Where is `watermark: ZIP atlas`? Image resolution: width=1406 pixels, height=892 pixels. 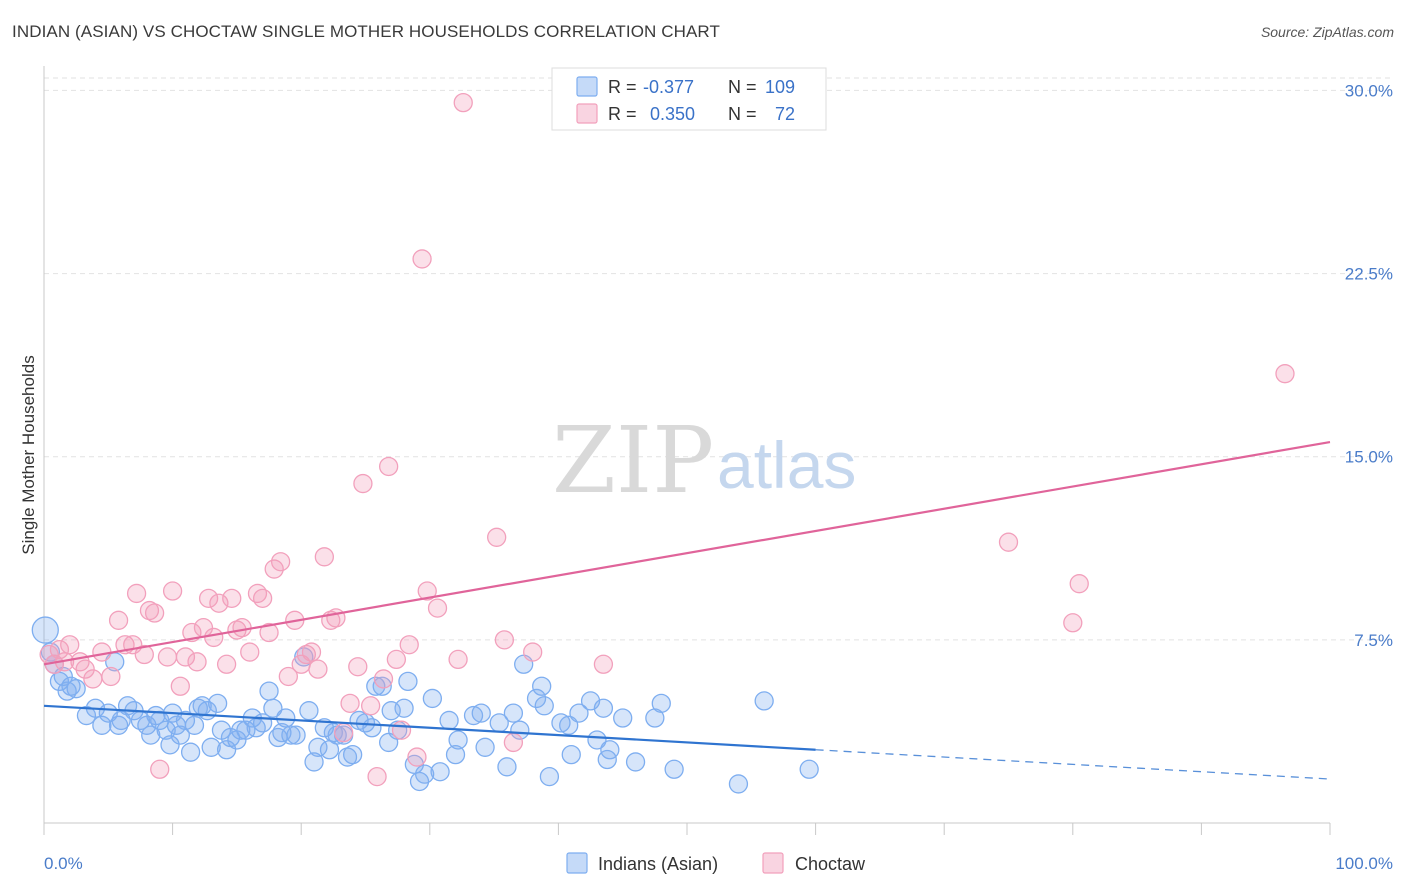
watermark: ZIP atlas is located at coordinates (704, 460).